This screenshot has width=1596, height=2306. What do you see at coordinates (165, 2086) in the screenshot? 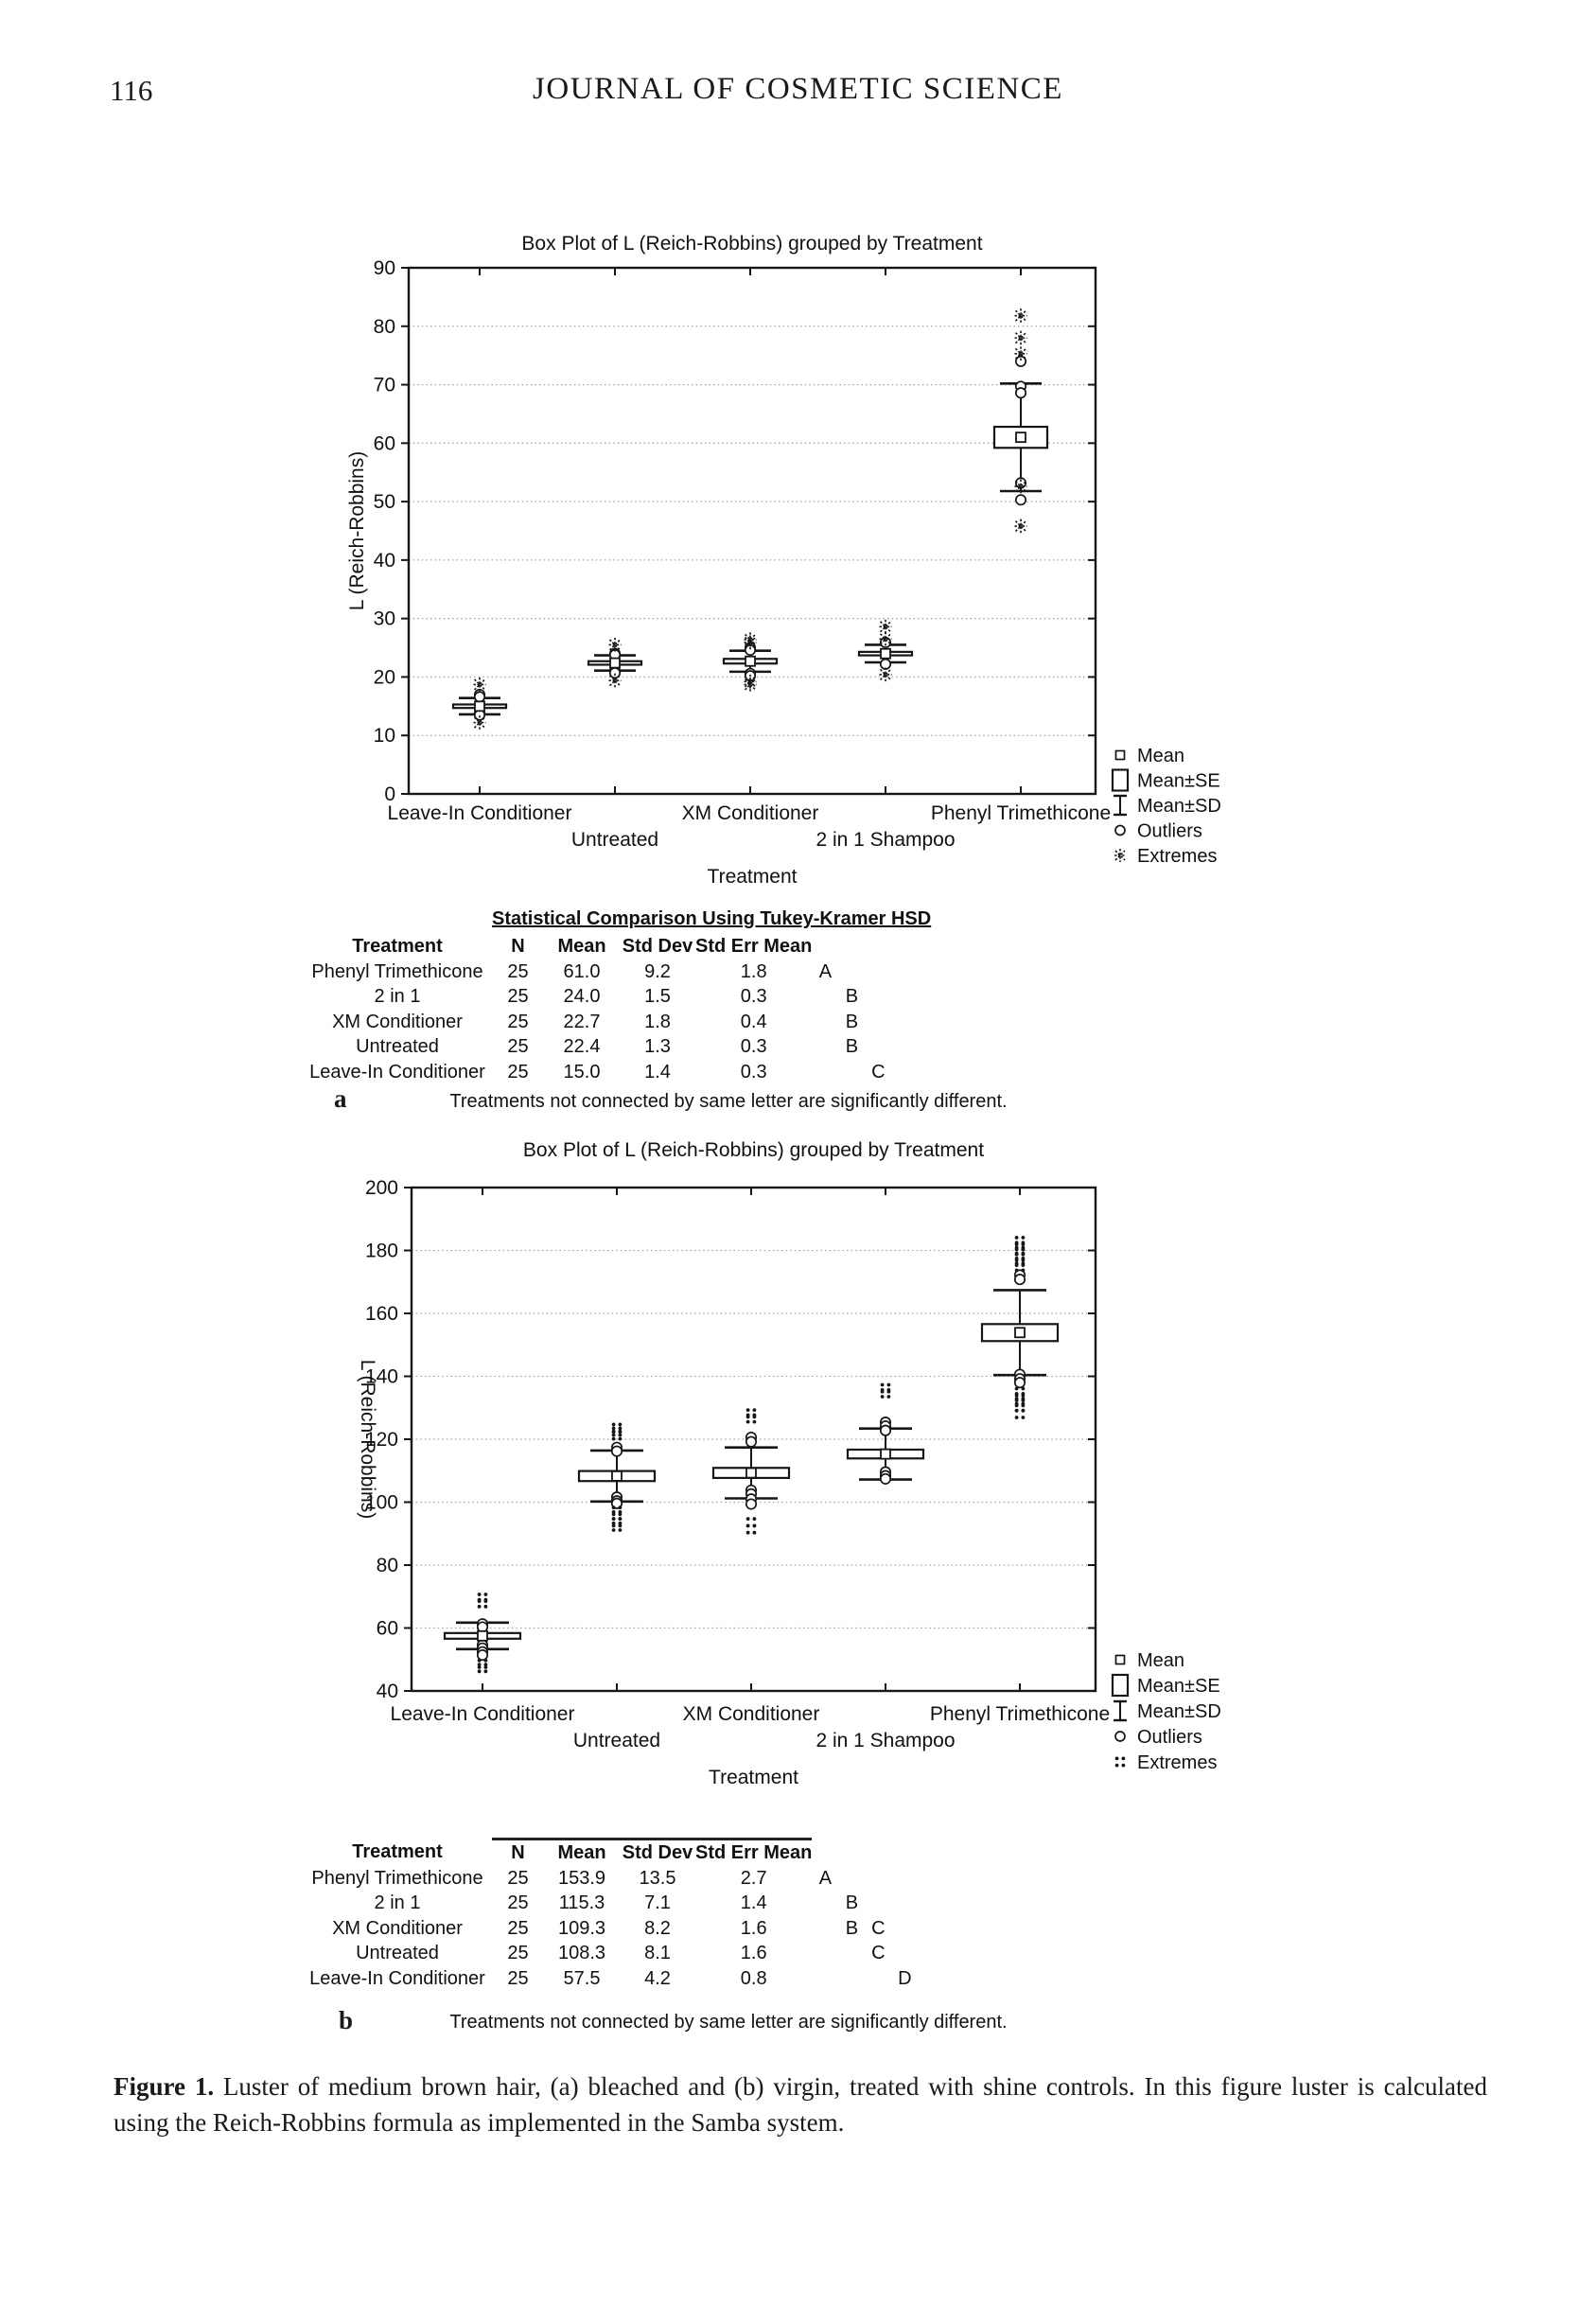
I see `figure-caption-label: Figure 1.` at bounding box center [165, 2086].